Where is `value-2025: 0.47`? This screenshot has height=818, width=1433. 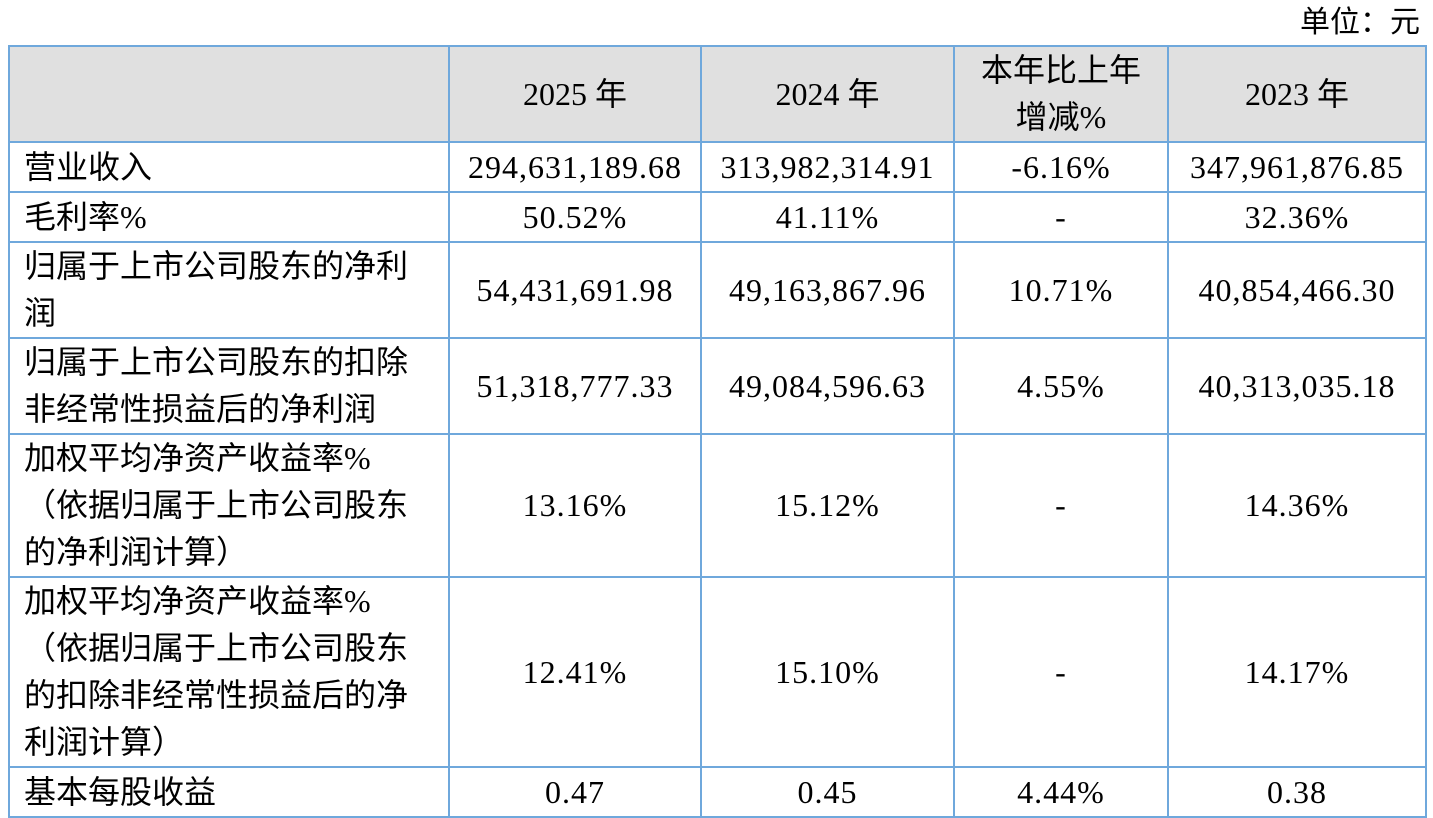 value-2025: 0.47 is located at coordinates (575, 792).